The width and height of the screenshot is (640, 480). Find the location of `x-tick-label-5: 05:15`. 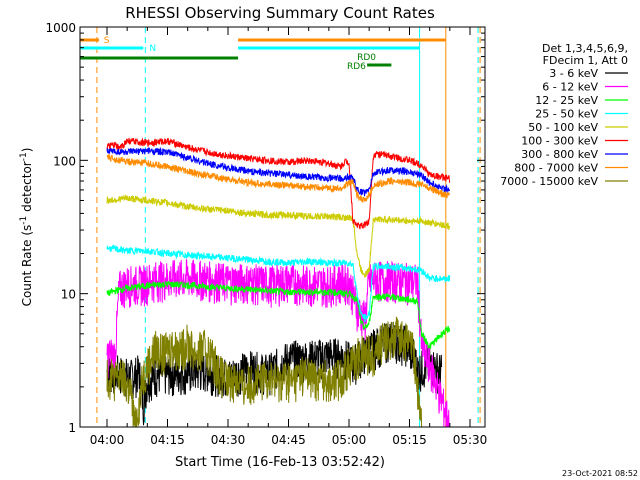

x-tick-label-5: 05:15 is located at coordinates (409, 440).